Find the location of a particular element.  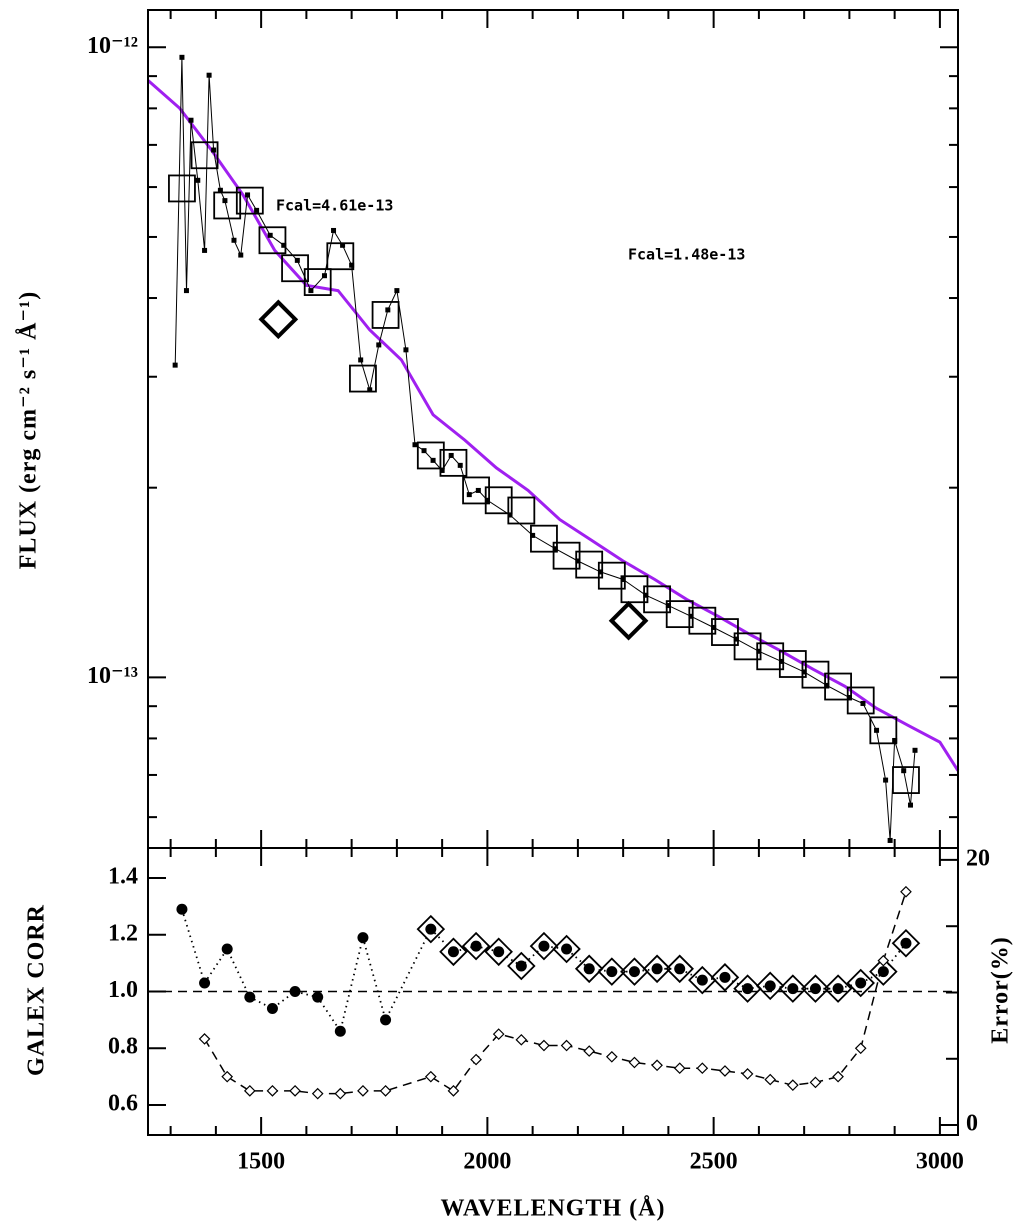

y-tick-label: 10⁻¹³ is located at coordinates (112, 676).